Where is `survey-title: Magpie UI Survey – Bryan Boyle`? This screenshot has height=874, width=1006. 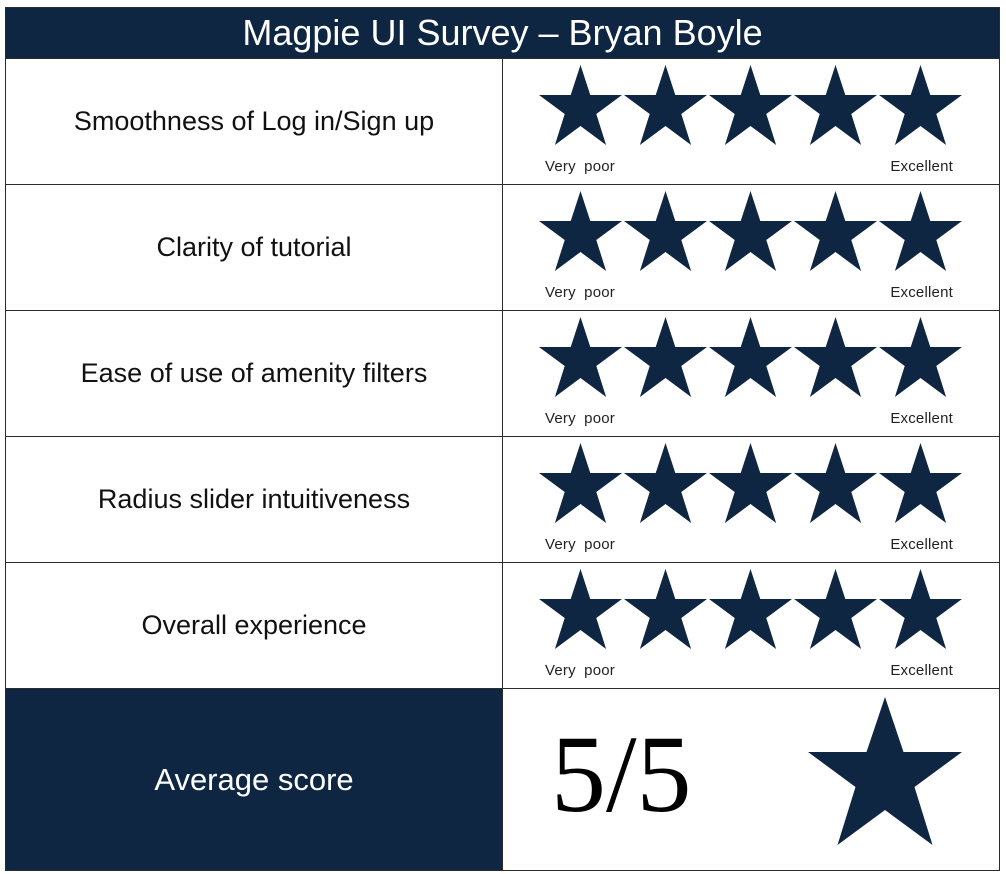 survey-title: Magpie UI Survey – Bryan Boyle is located at coordinates (502, 33).